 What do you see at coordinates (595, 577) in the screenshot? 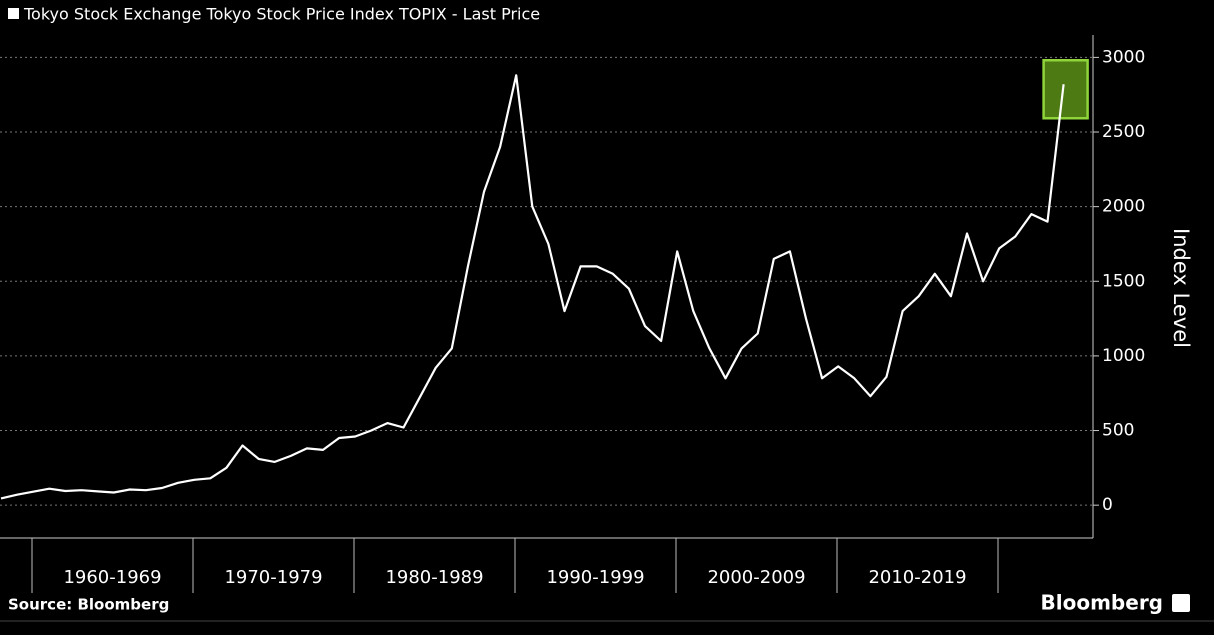
I see `x-tick-label: 1990-1999` at bounding box center [595, 577].